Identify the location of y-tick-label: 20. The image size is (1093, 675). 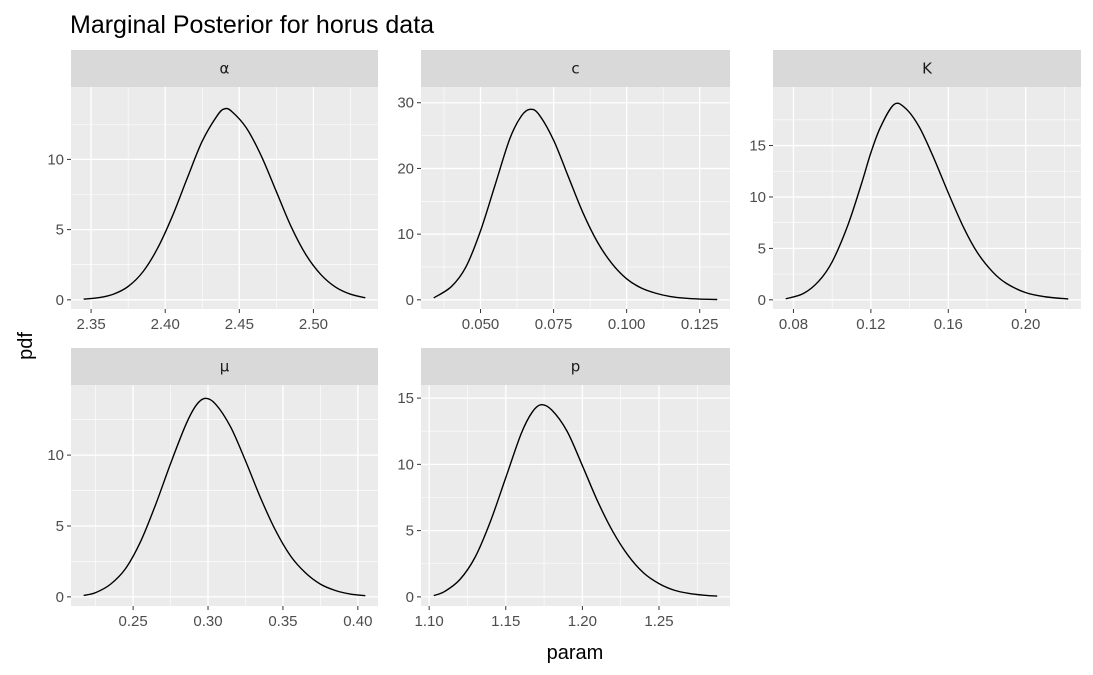
(405, 168).